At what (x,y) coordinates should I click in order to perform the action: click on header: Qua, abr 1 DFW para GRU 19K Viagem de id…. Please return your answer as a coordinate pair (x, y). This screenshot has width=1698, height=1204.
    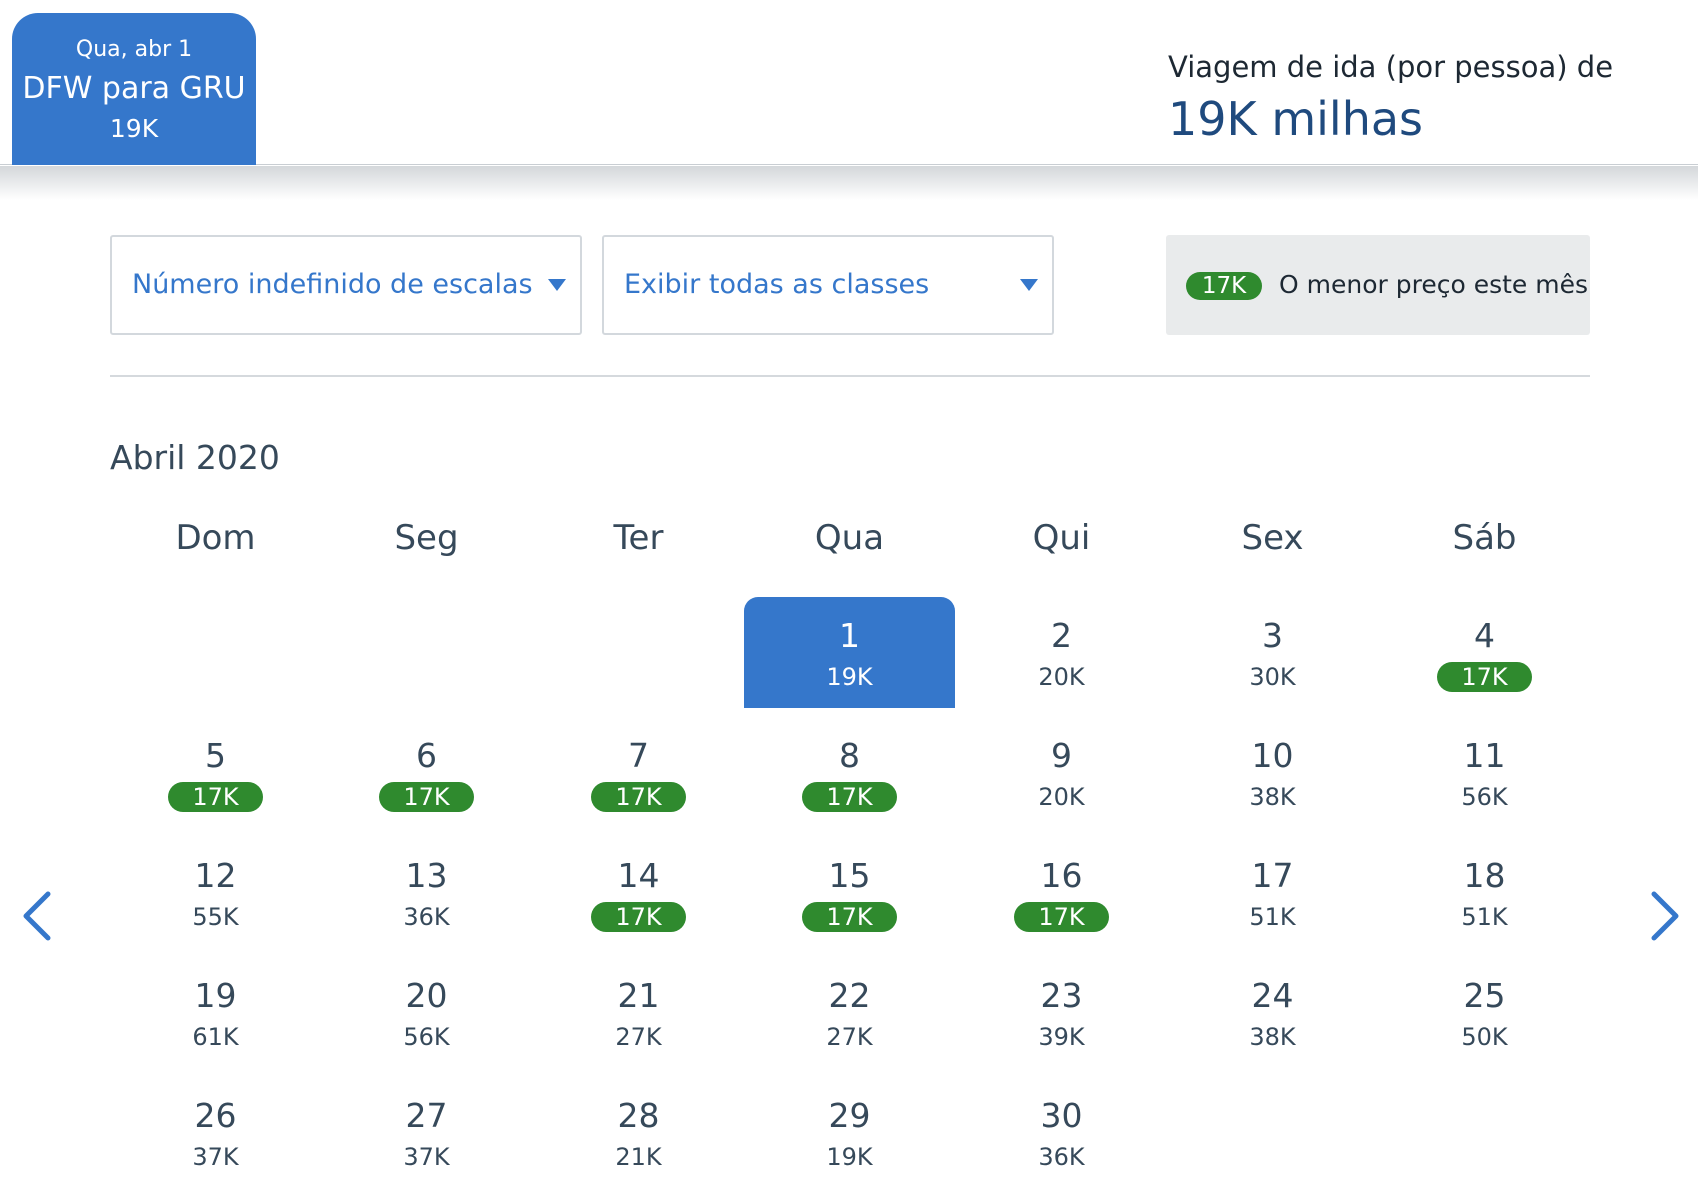
    Looking at the image, I should click on (849, 82).